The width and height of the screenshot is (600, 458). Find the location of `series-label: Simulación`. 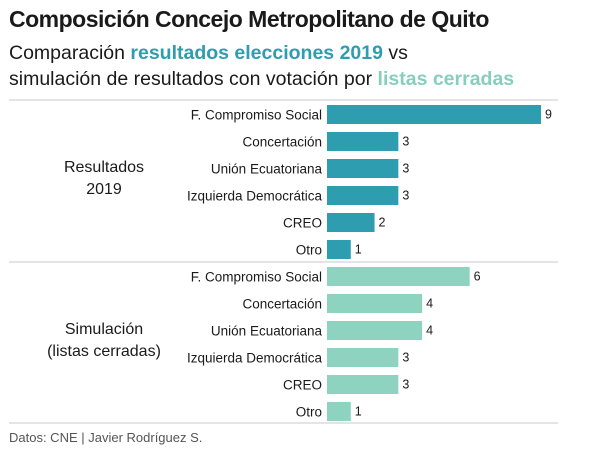

series-label: Simulación is located at coordinates (104, 329).